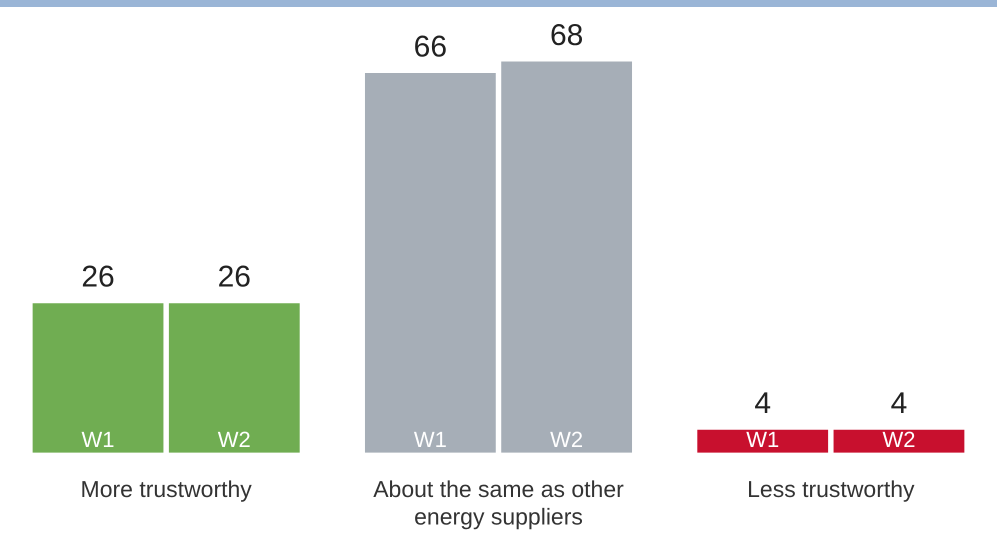 This screenshot has height=554, width=997. Describe the element at coordinates (166, 489) in the screenshot. I see `x-tick-label: More trustworthy` at that location.